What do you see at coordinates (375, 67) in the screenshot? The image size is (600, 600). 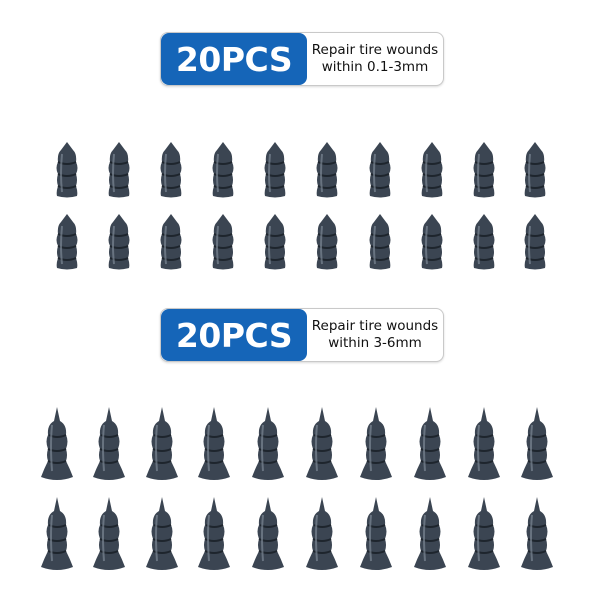 I see `description-line: within 0.1-3mm` at bounding box center [375, 67].